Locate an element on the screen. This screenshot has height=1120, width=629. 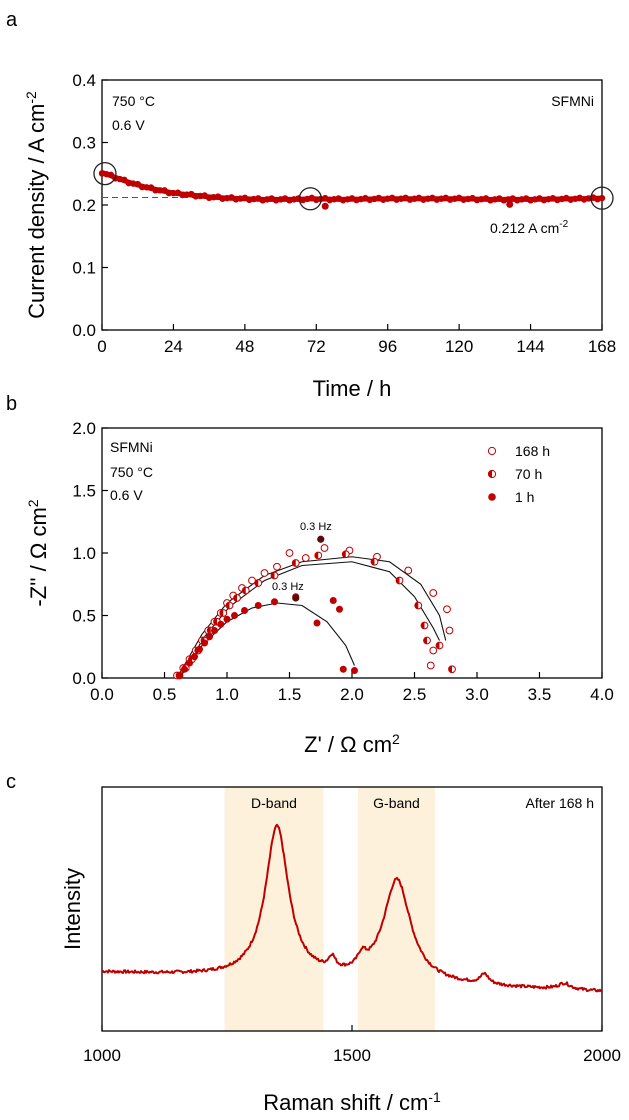
raman-spectrum-line is located at coordinates (352, 908).